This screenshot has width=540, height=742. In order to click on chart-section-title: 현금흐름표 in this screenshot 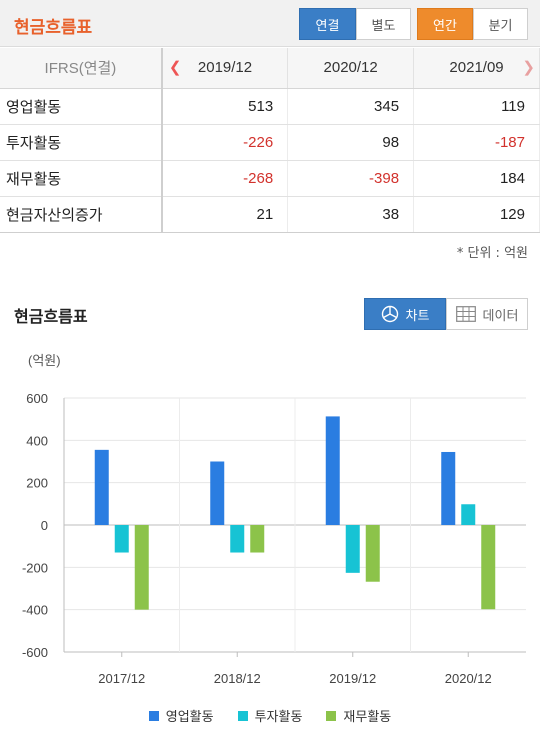, I will do `click(51, 316)`.